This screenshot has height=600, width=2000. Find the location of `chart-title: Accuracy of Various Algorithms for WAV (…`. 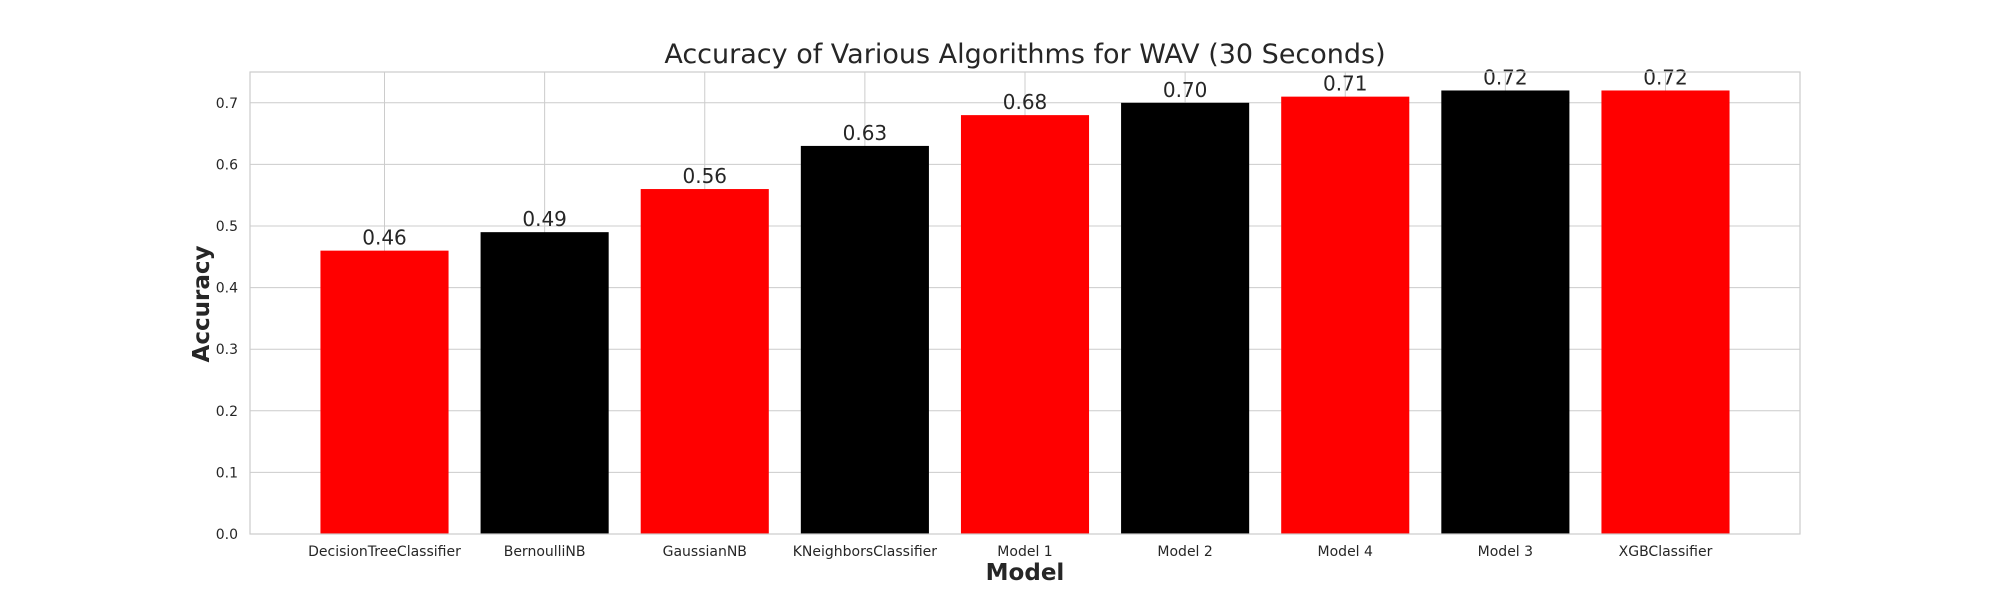

chart-title: Accuracy of Various Algorithms for WAV (… is located at coordinates (1024, 54).